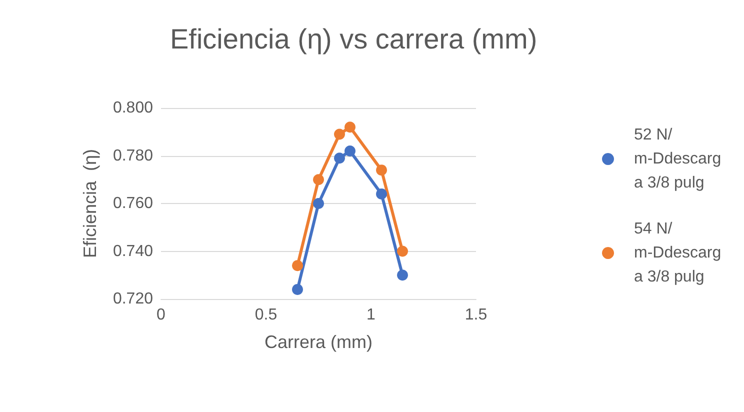 The width and height of the screenshot is (744, 412). Describe the element at coordinates (476, 315) in the screenshot. I see `x-tick-label: 1.5` at that location.